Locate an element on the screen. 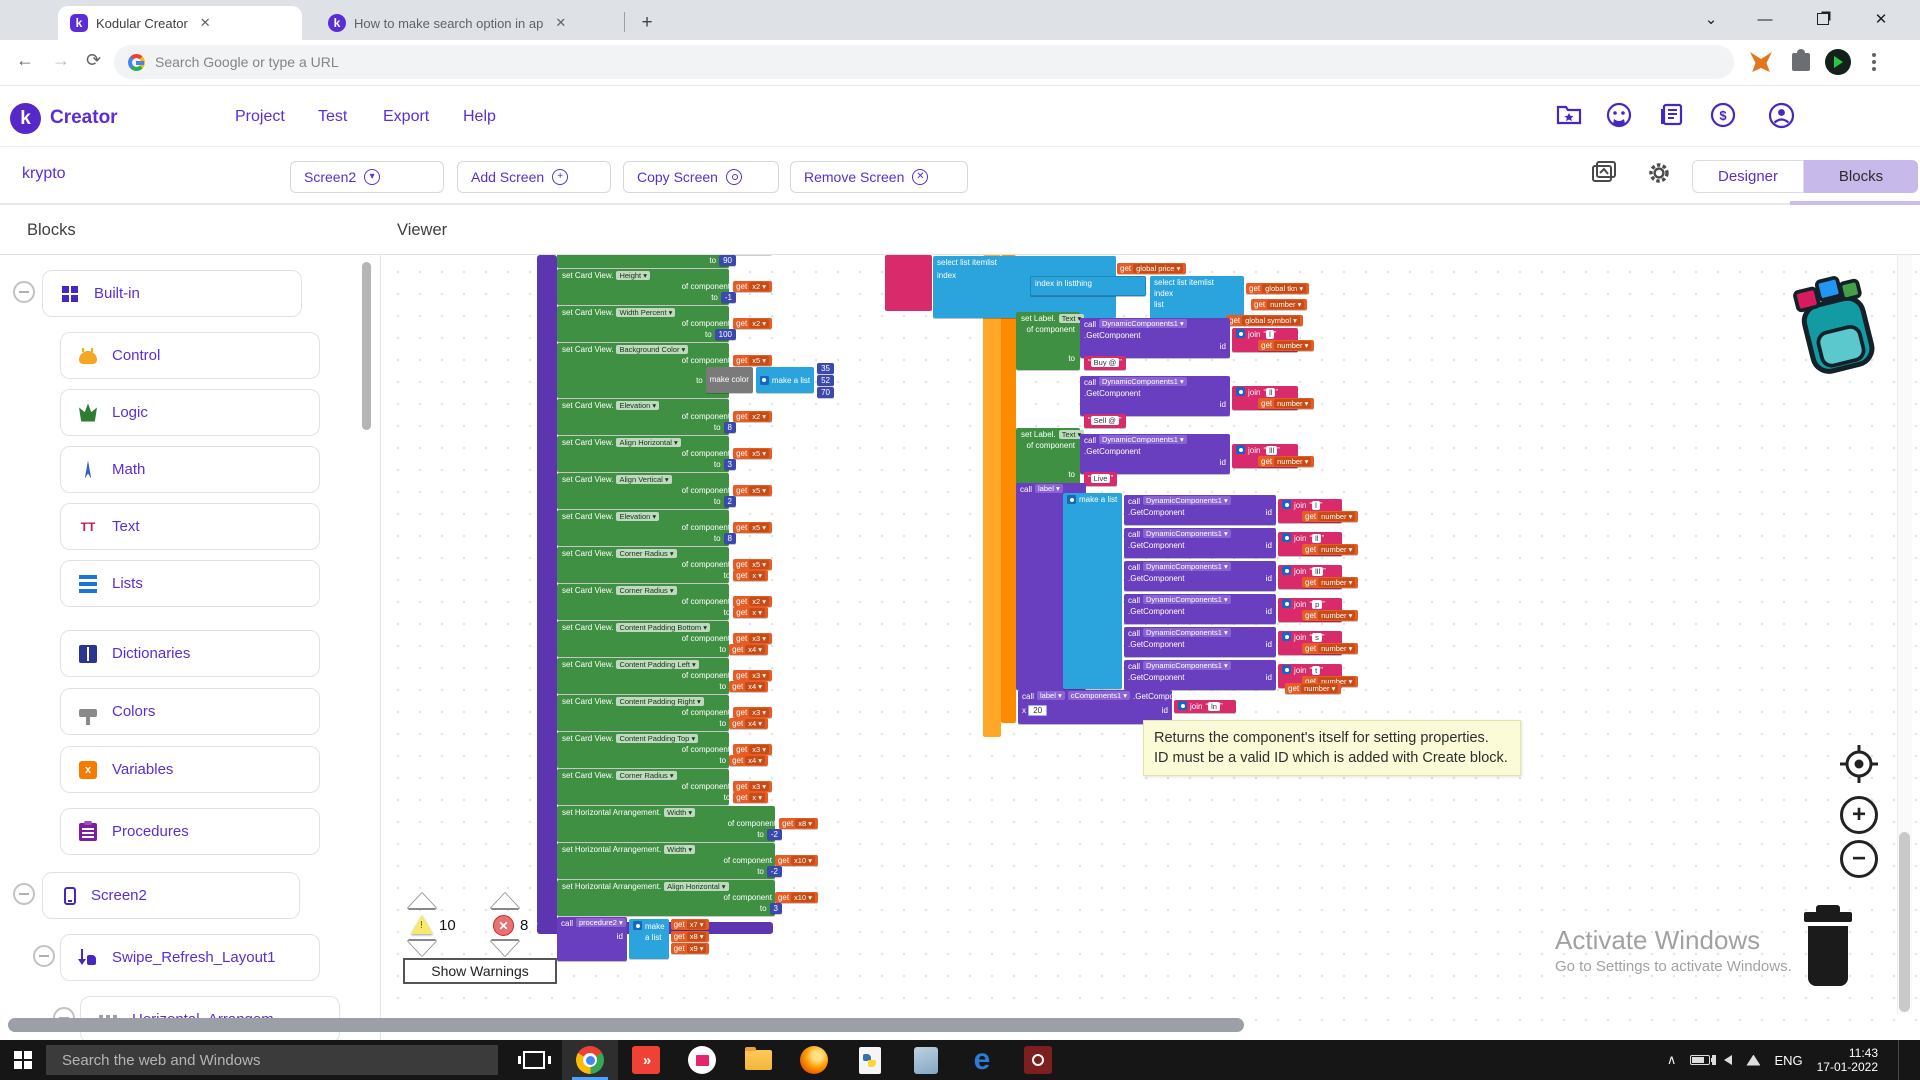 The height and width of the screenshot is (1080, 1920). text-literal-block: “Buy @” is located at coordinates (1105, 363).